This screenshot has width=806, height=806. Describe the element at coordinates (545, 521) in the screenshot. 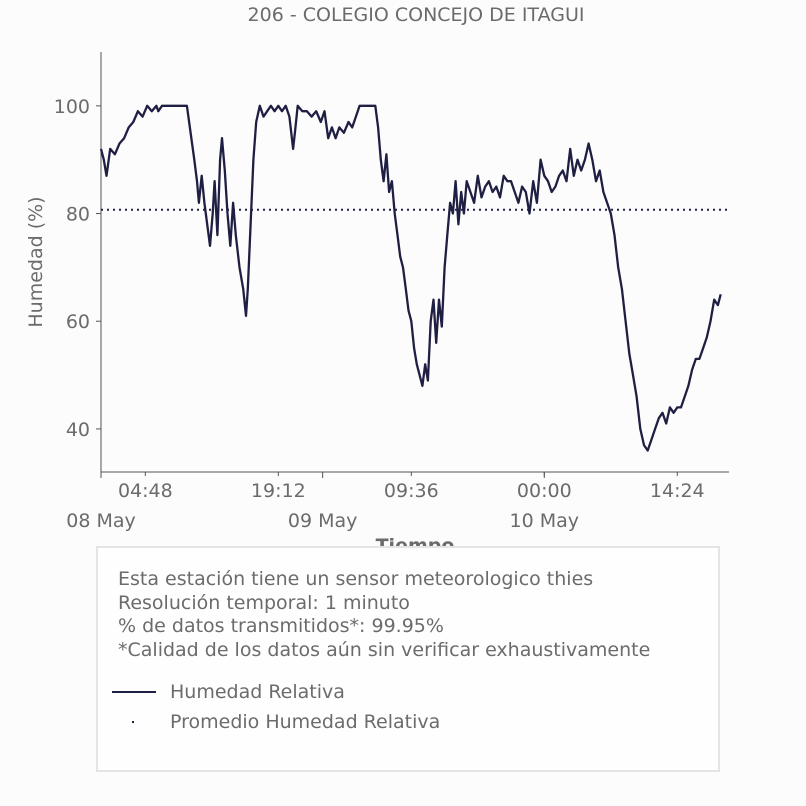

I see `x-date-label: 10 May` at that location.